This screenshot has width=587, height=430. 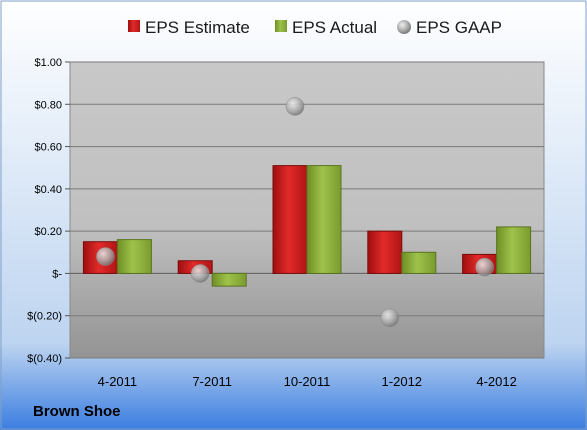 What do you see at coordinates (419, 262) in the screenshot?
I see `bar-eps-actual-1-2012` at bounding box center [419, 262].